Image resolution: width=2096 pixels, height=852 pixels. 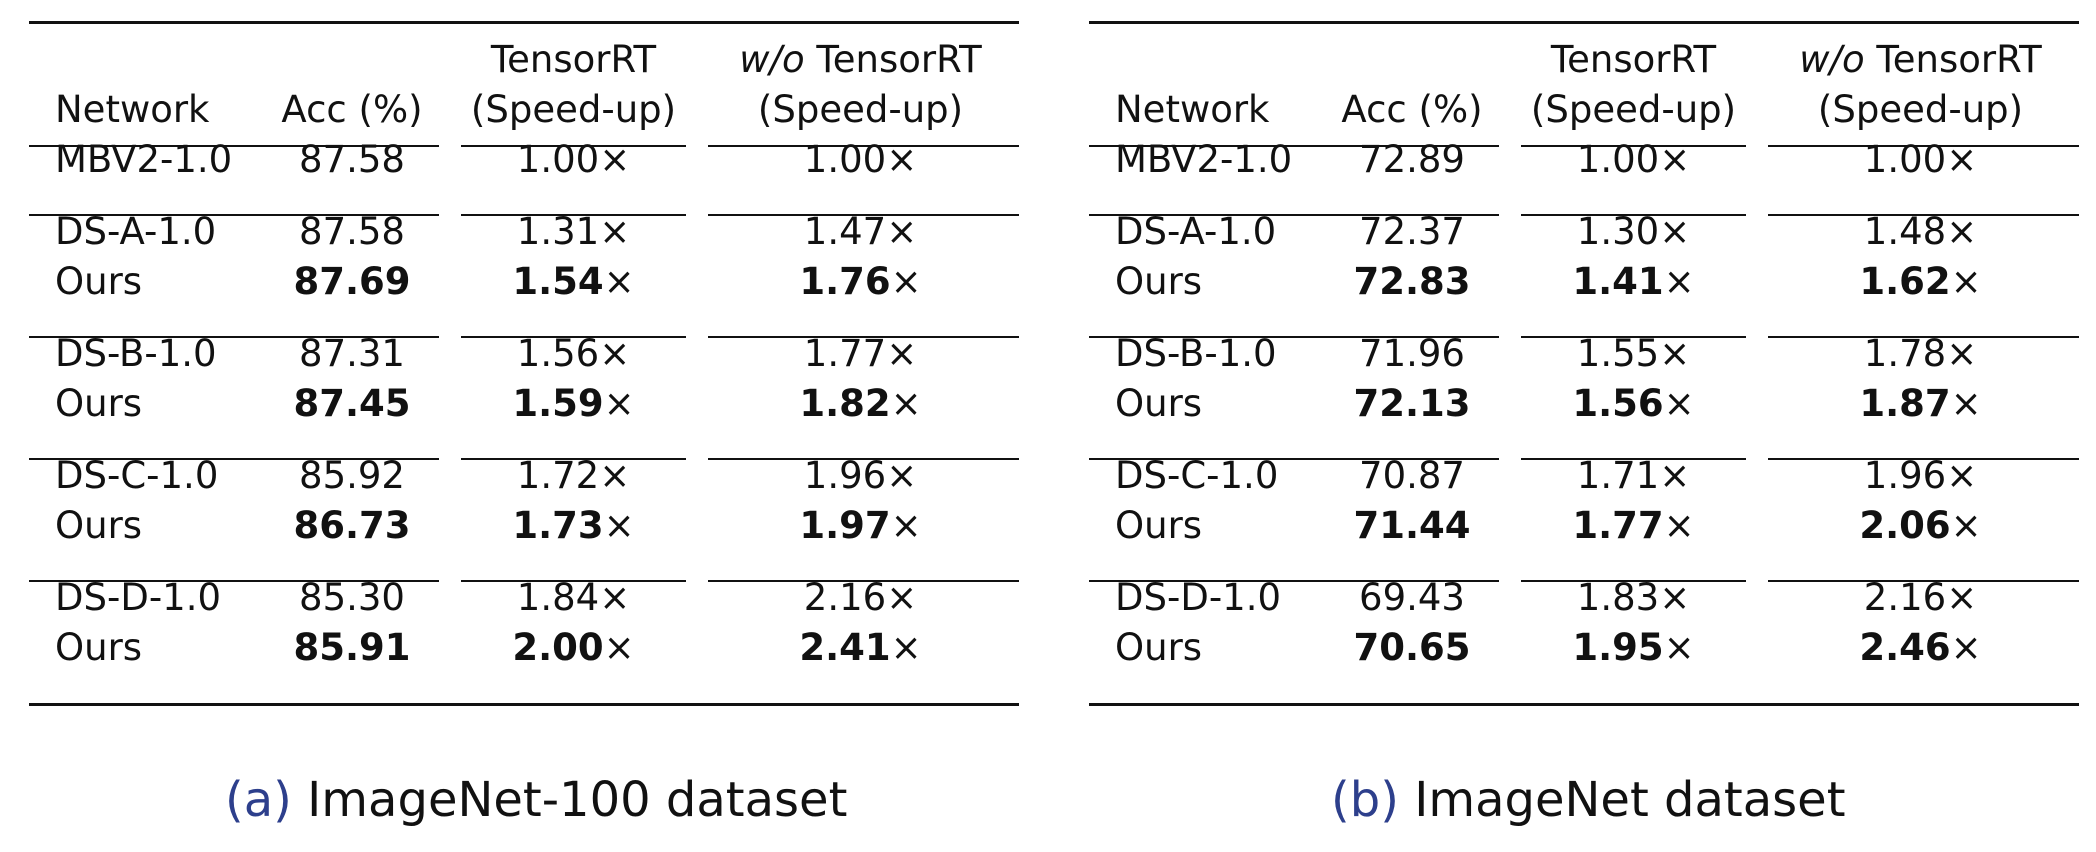 What do you see at coordinates (138, 597) in the screenshot?
I see `ds-row-network-value: DS-D-1.0` at bounding box center [138, 597].